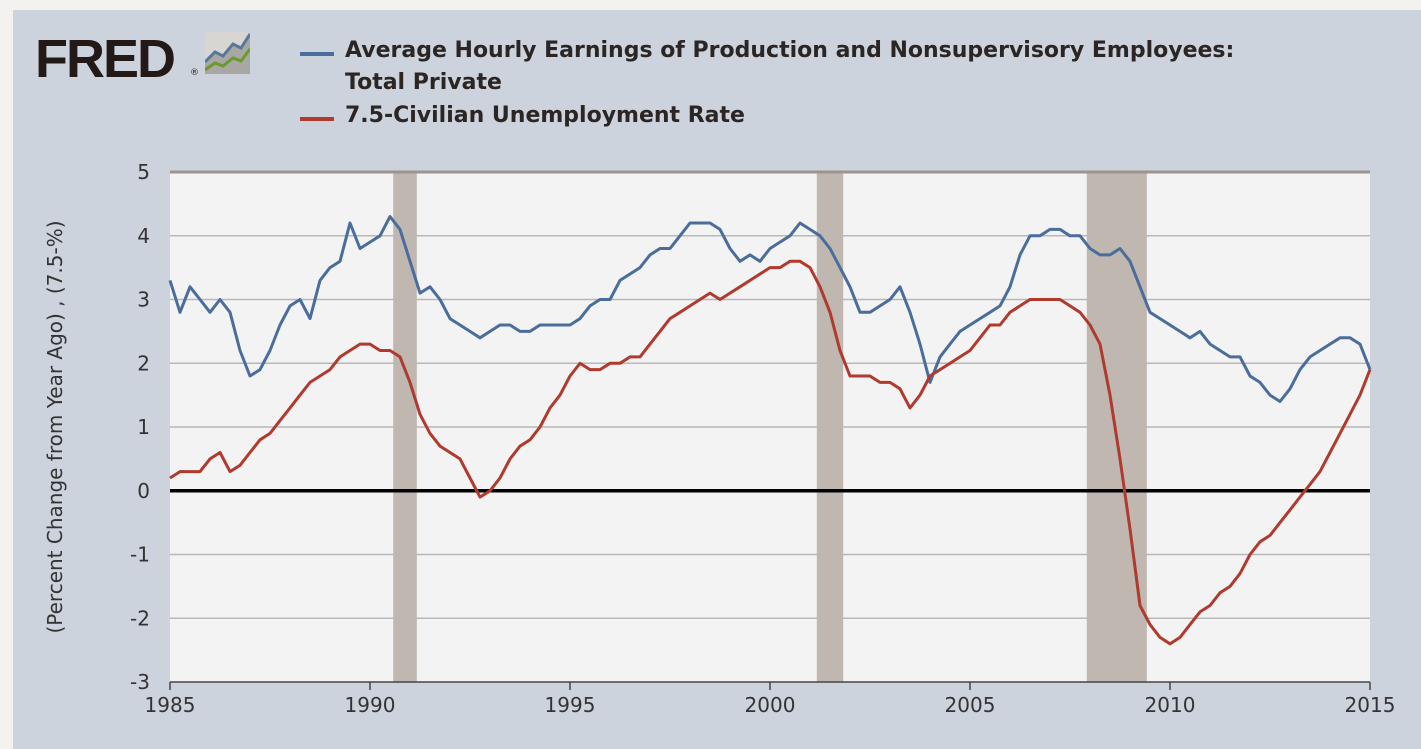 The image size is (1421, 749). I want to click on y-tick-label: 3, so click(143, 300).